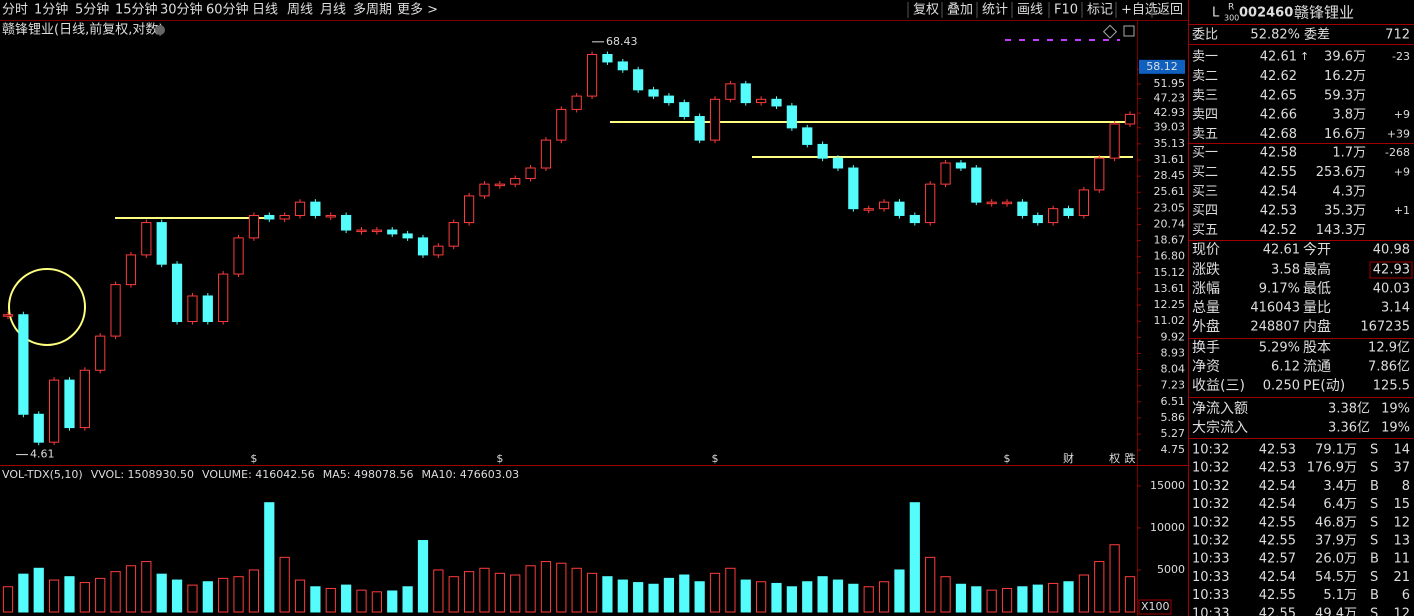 The width and height of the screenshot is (1414, 616). What do you see at coordinates (1139, 10) in the screenshot?
I see `tool-button: +自选` at bounding box center [1139, 10].